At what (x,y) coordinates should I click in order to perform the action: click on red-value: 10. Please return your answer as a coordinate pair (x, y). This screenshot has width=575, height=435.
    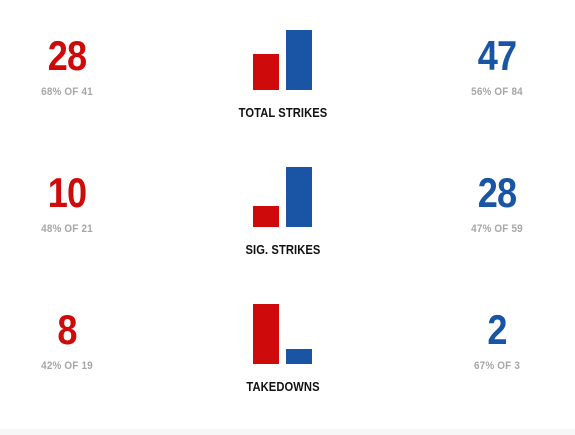
    Looking at the image, I should click on (67, 192).